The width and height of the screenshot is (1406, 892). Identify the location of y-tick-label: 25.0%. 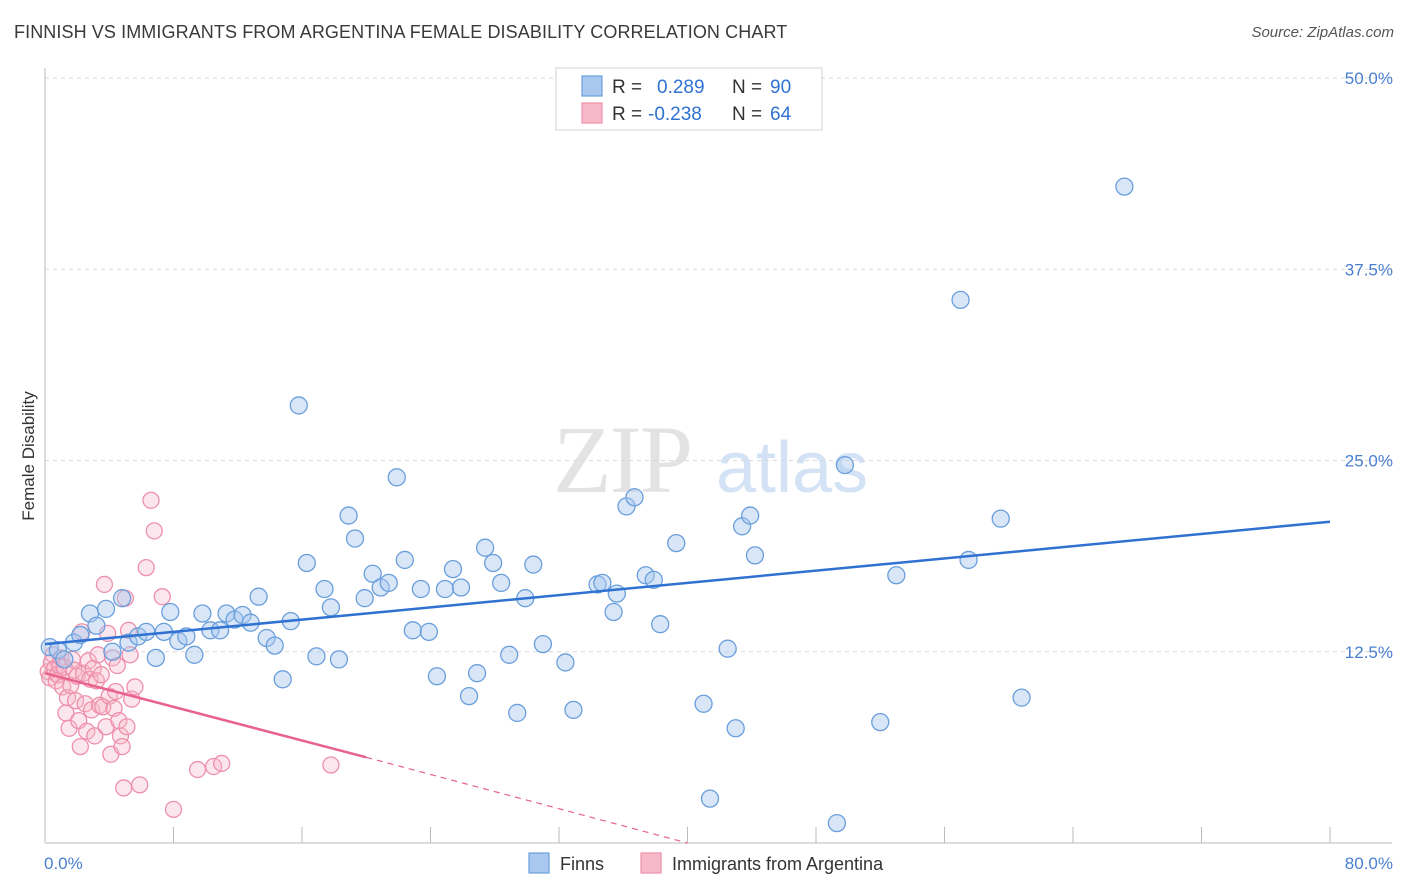
(1369, 461).